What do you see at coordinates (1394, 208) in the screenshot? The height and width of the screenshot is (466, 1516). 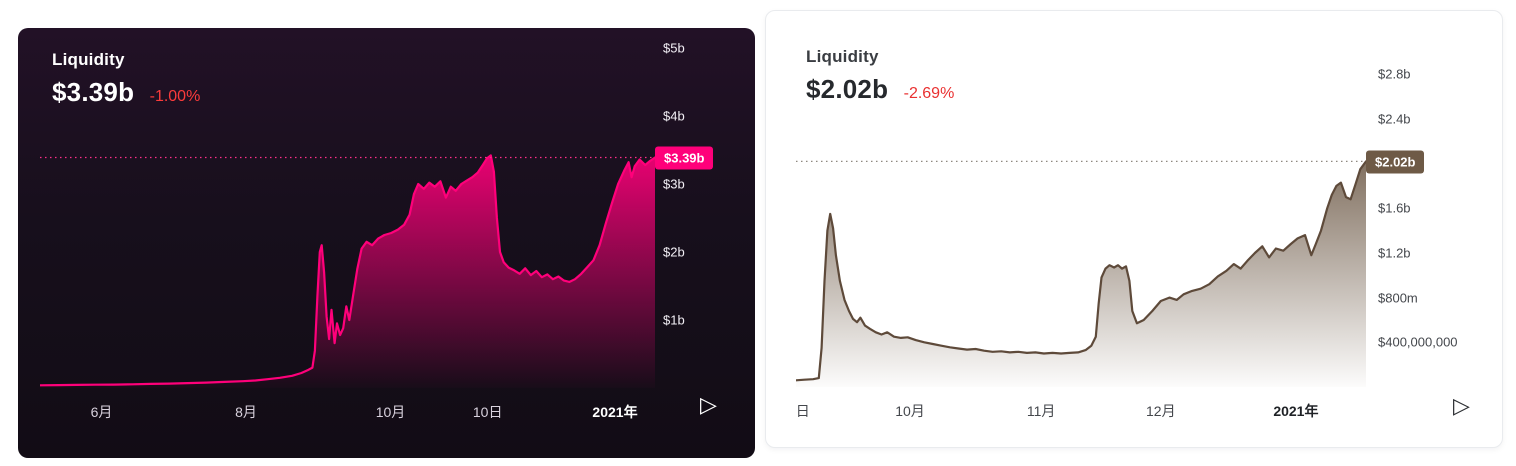 I see `y-axis-tick: $1.6b` at bounding box center [1394, 208].